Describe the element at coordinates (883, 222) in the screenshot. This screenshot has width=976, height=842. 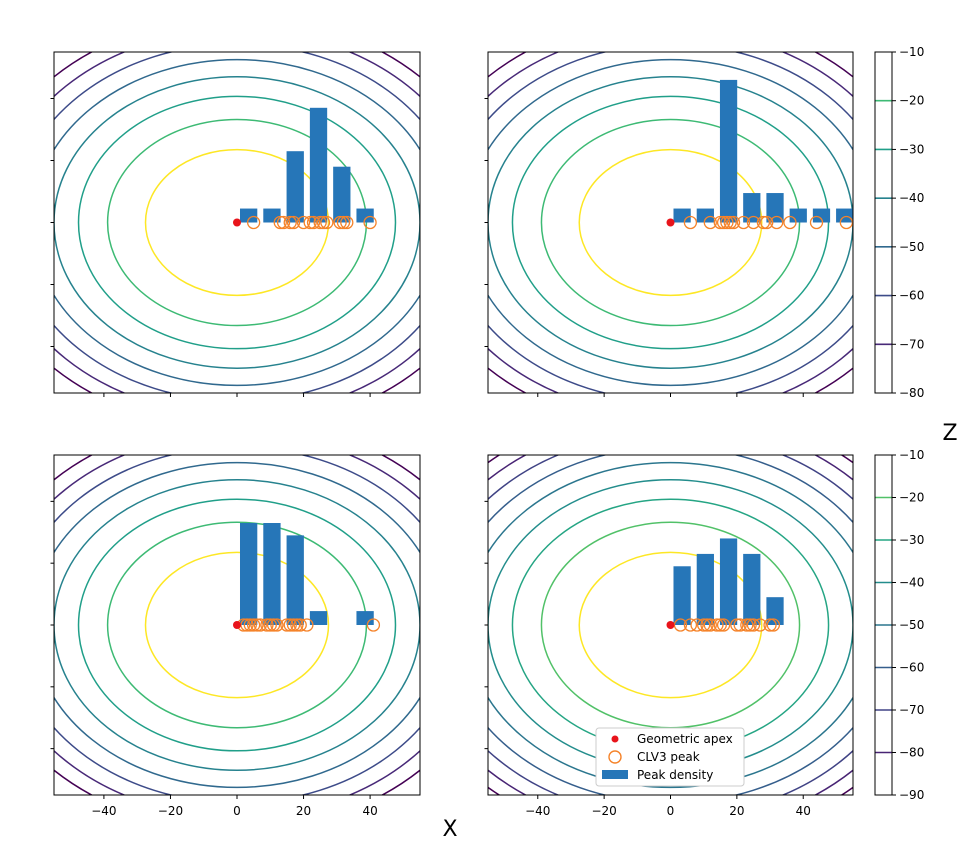
I see `colorbar-frame` at that location.